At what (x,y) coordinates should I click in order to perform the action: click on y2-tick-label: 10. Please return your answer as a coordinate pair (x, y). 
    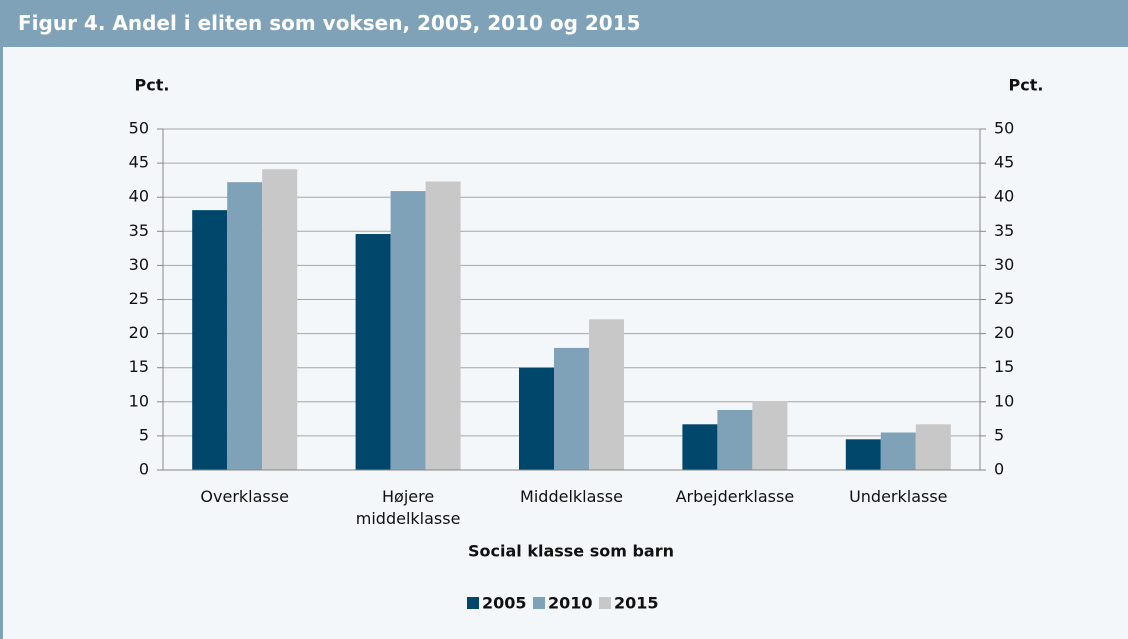
    Looking at the image, I should click on (1004, 400).